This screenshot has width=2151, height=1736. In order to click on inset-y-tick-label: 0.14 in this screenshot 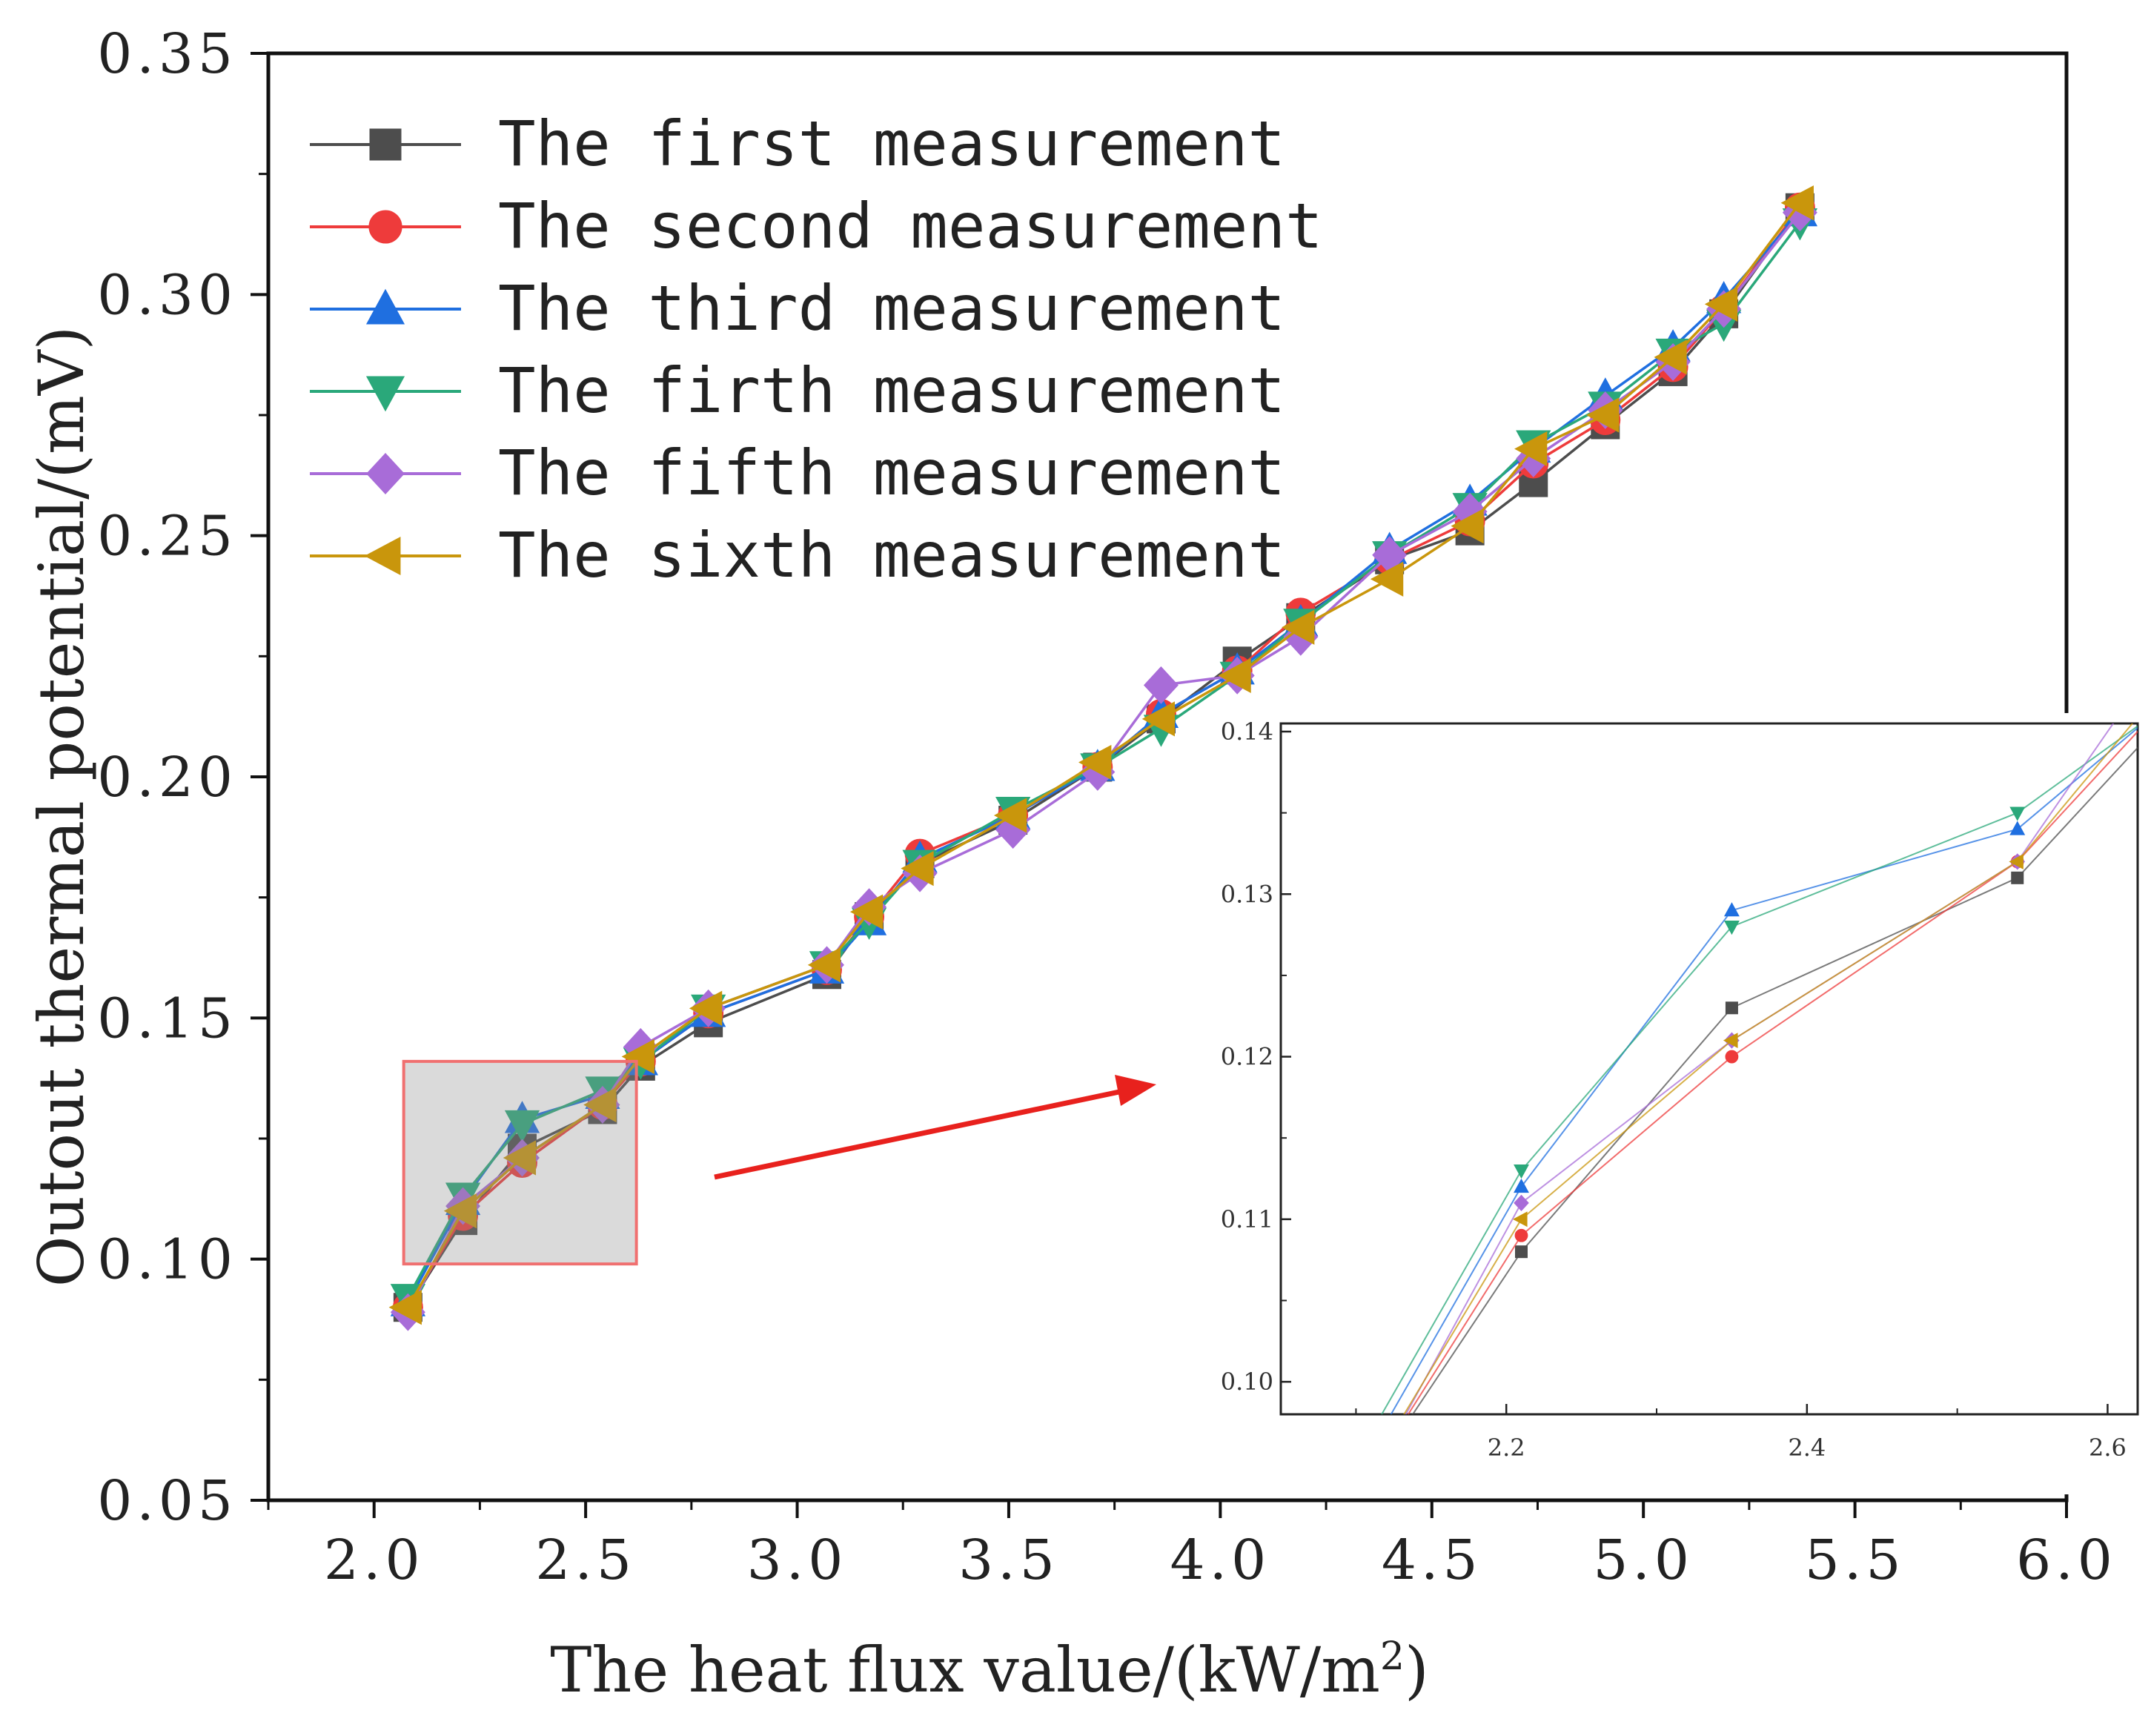, I will do `click(1247, 732)`.